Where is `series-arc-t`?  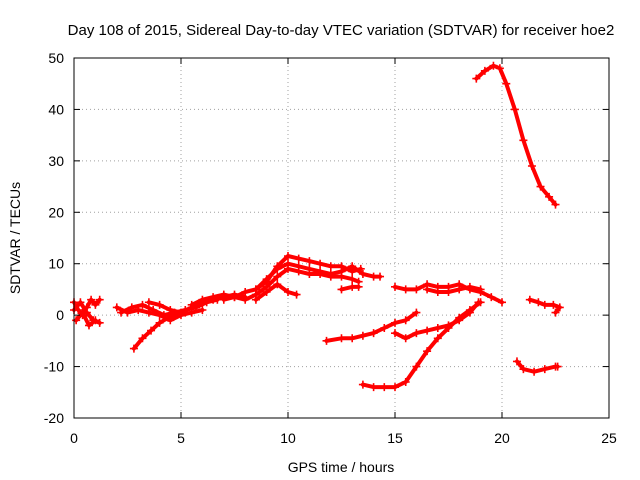
series-arc-t is located at coordinates (544, 306).